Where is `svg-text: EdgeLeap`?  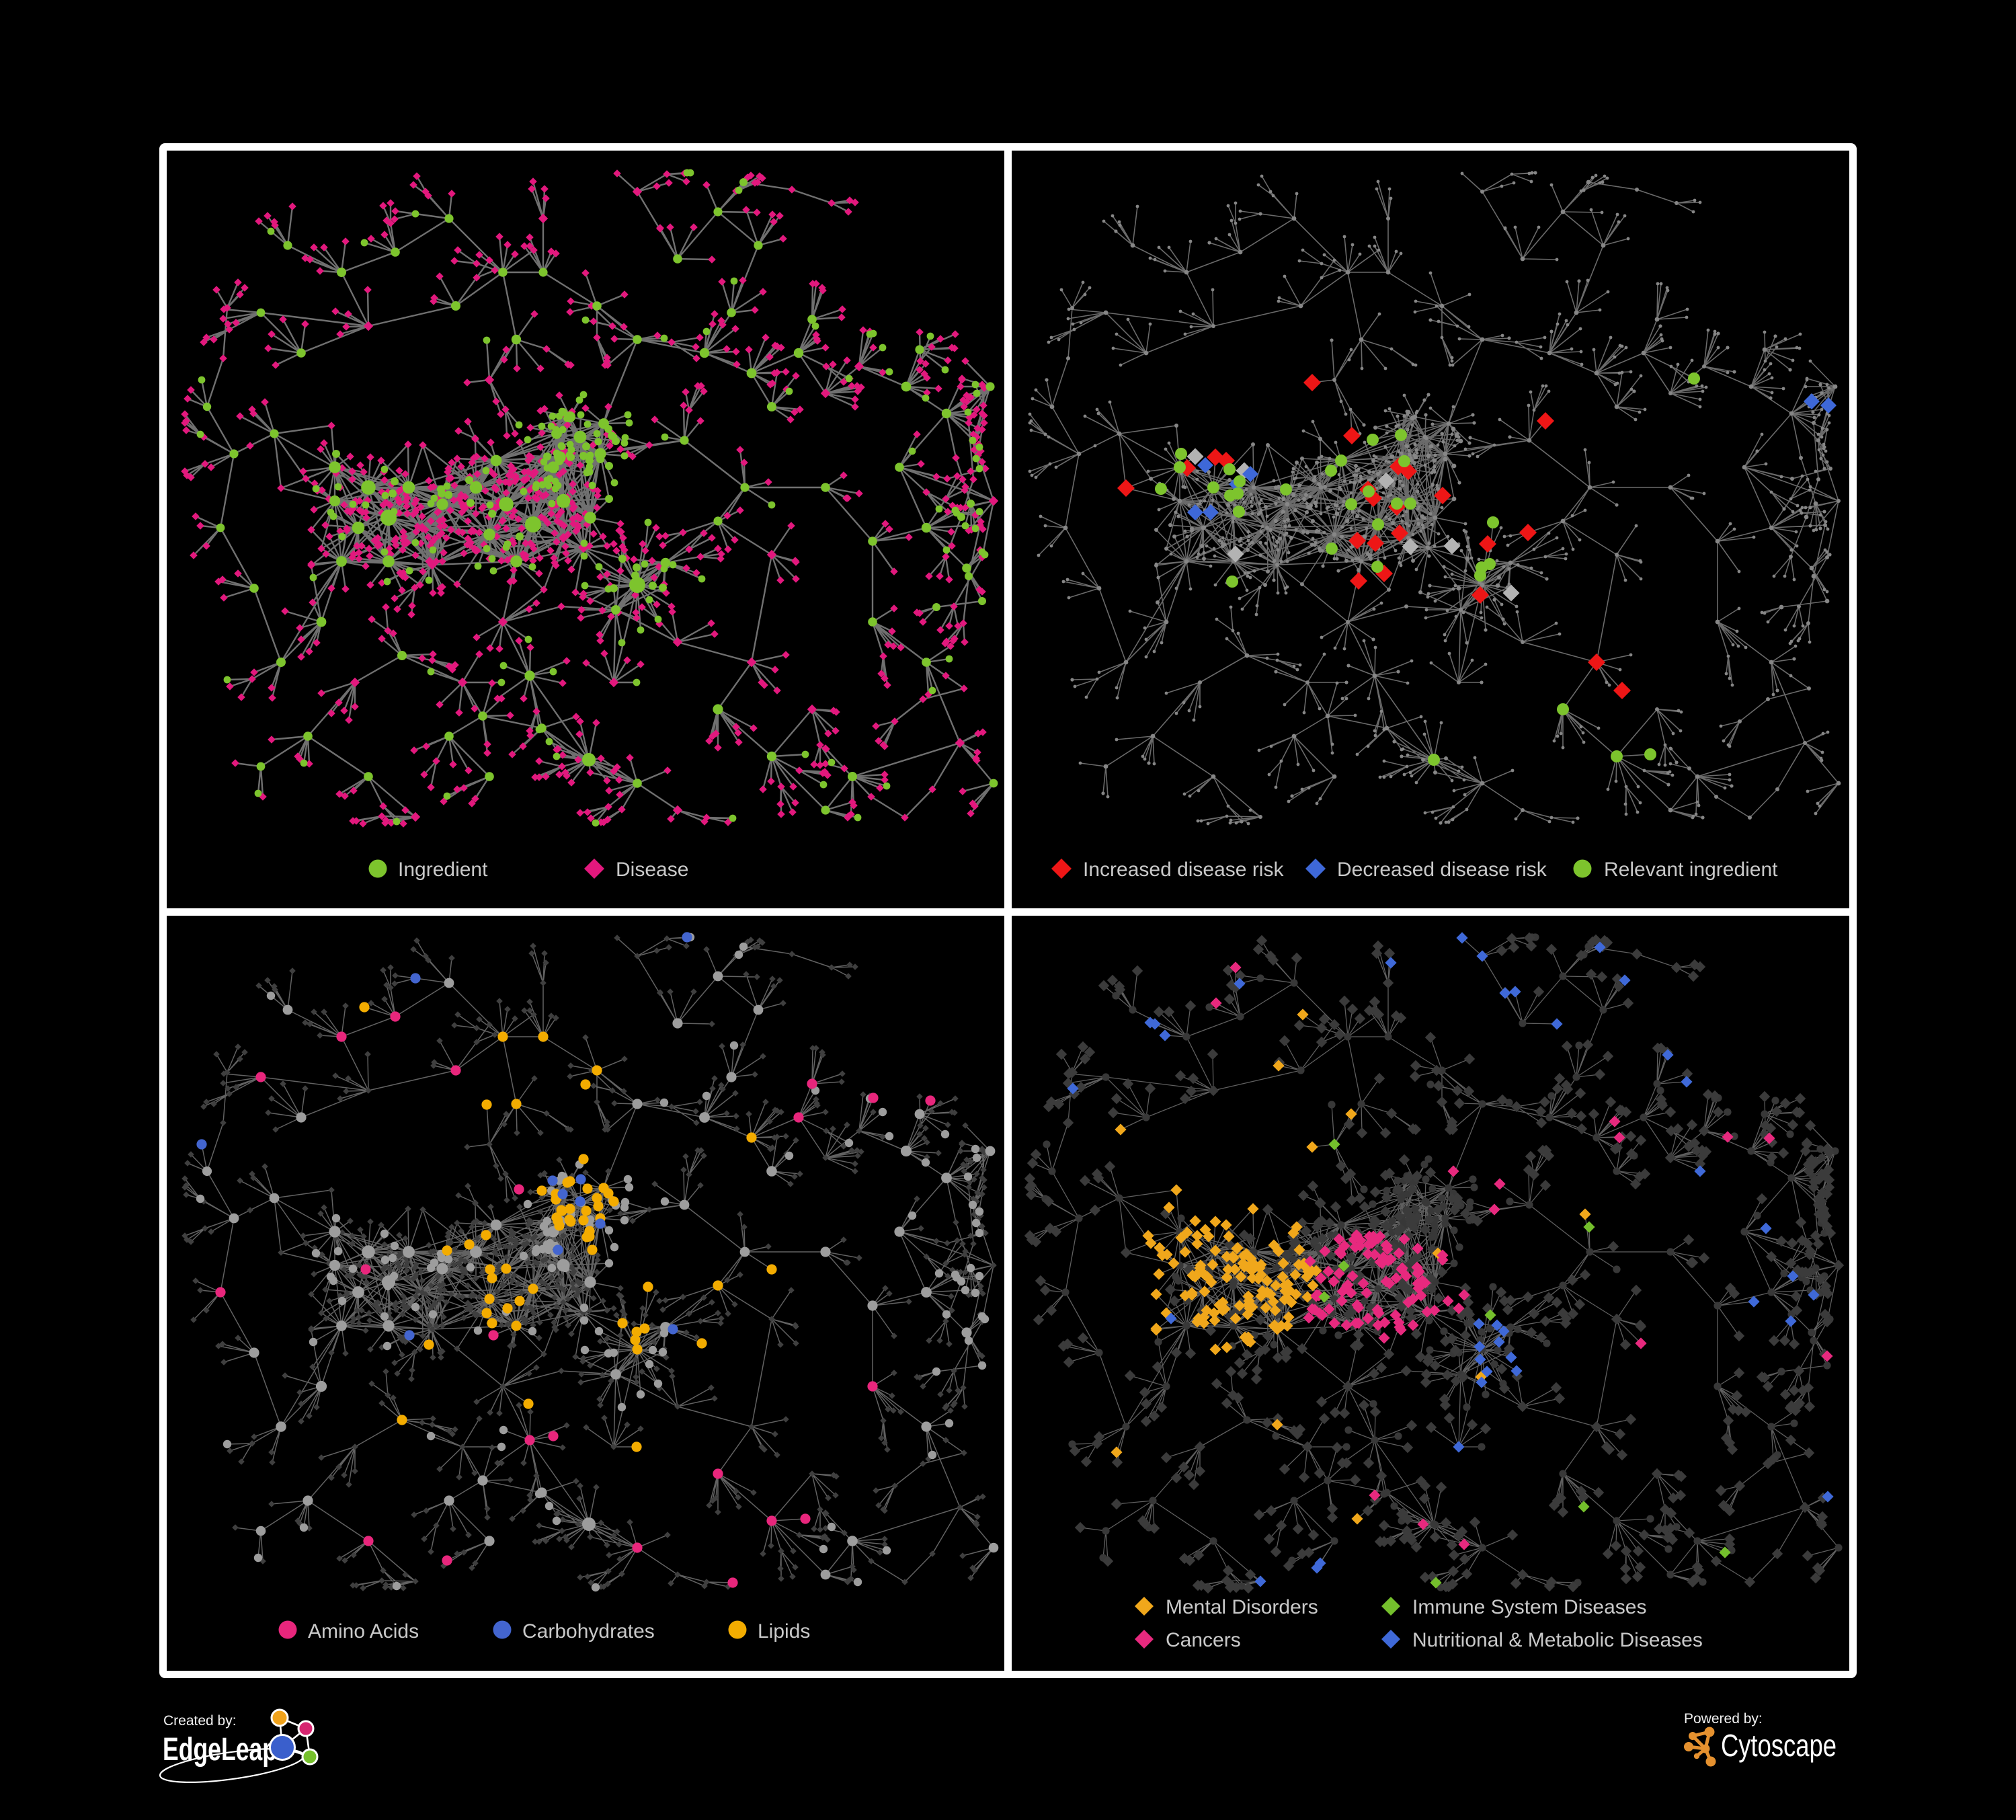
svg-text: EdgeLeap is located at coordinates (220, 1750).